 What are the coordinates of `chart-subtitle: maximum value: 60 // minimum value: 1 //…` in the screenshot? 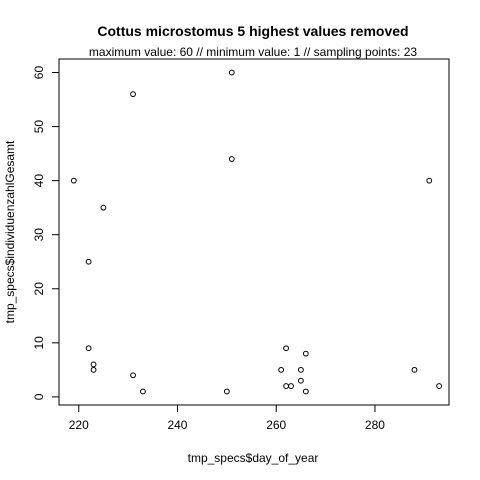 It's located at (253, 52).